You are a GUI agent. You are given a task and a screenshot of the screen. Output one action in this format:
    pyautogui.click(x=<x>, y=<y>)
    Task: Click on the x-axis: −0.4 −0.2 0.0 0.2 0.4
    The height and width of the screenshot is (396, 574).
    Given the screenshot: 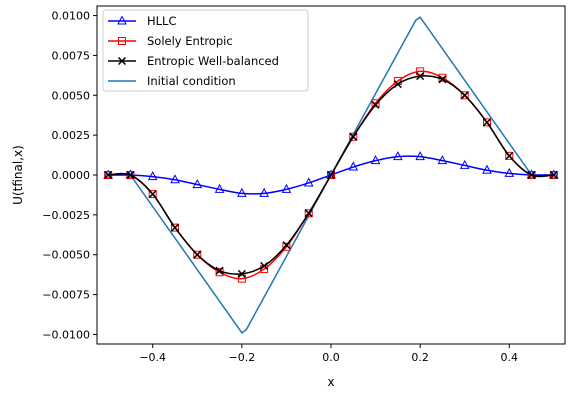 What is the action you would take?
    pyautogui.click(x=328, y=354)
    